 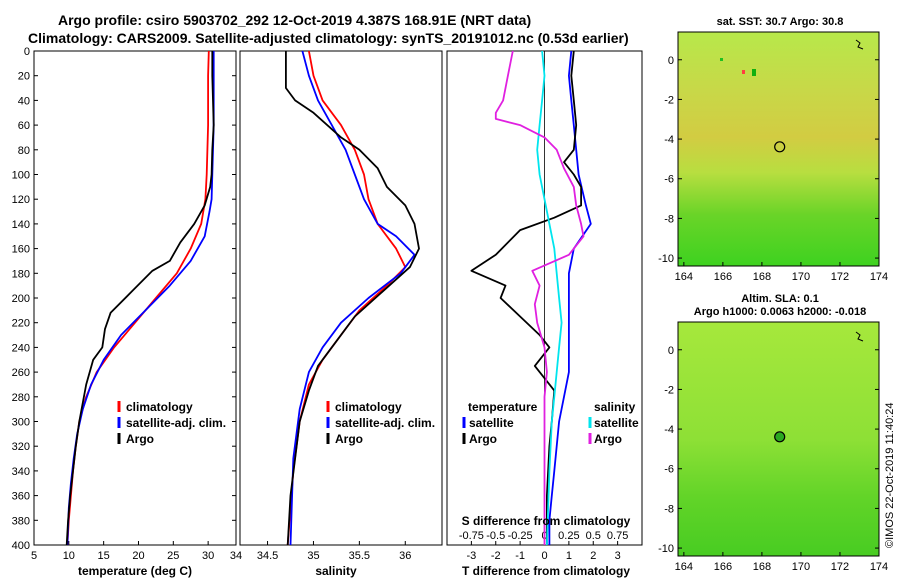 What do you see at coordinates (69, 556) in the screenshot?
I see `x-tick-label: 10` at bounding box center [69, 556].